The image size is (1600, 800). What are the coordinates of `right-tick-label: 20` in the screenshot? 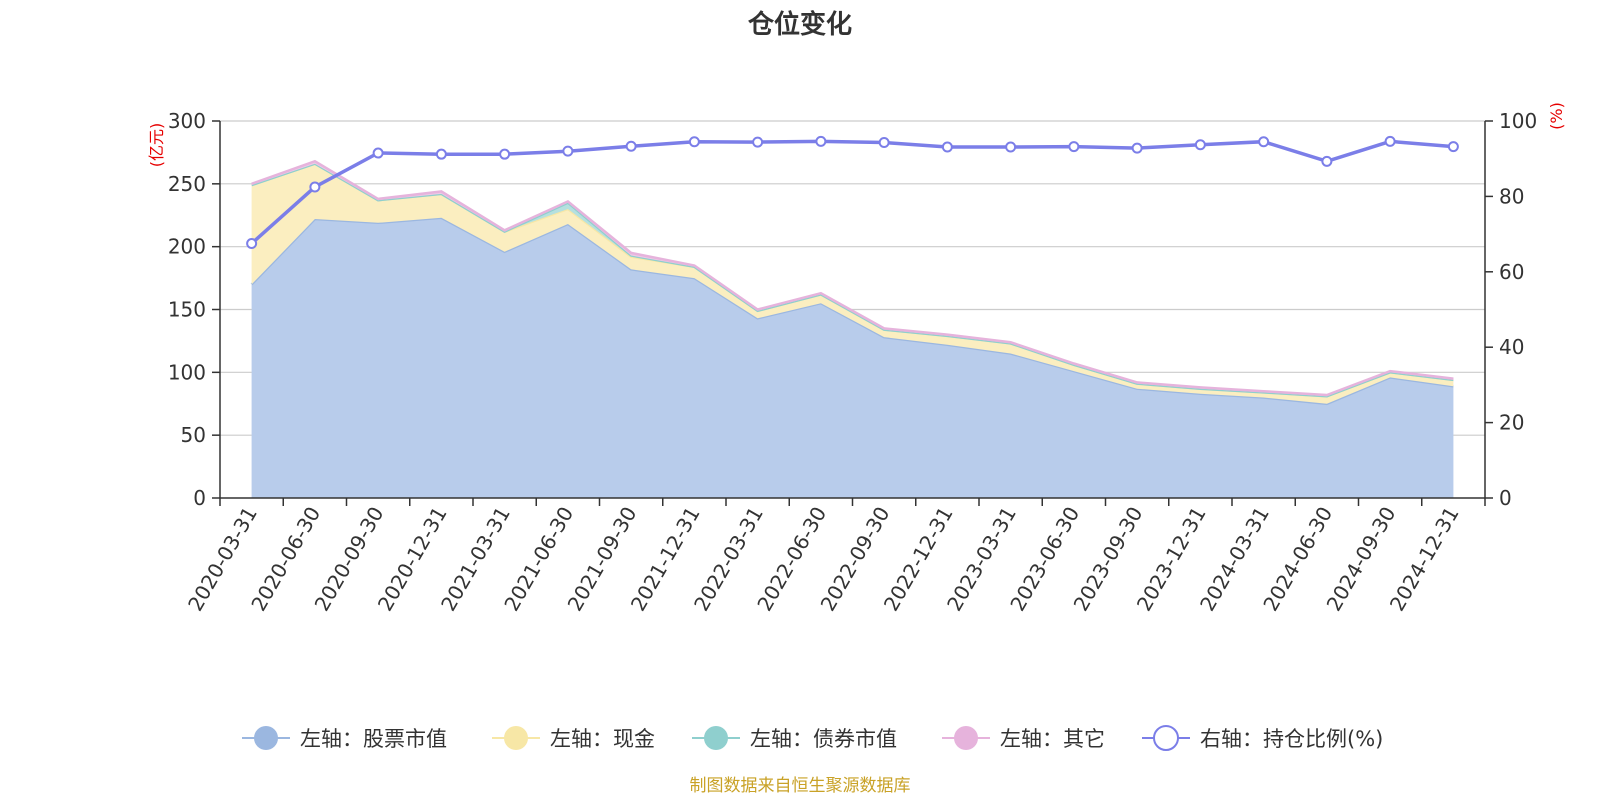 It's located at (1511, 423).